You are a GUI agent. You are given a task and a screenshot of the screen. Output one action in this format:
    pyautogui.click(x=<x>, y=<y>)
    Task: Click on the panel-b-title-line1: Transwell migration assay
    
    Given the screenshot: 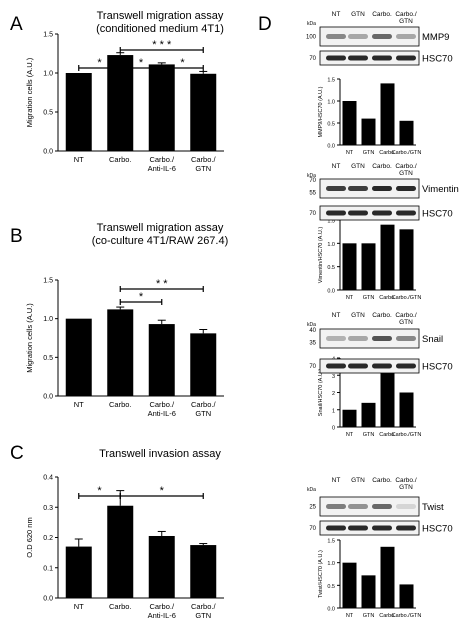 What is the action you would take?
    pyautogui.click(x=160, y=228)
    